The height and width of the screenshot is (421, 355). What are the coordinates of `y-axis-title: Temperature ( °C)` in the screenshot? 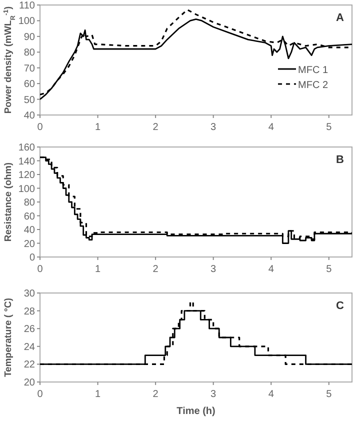 It's located at (8, 338).